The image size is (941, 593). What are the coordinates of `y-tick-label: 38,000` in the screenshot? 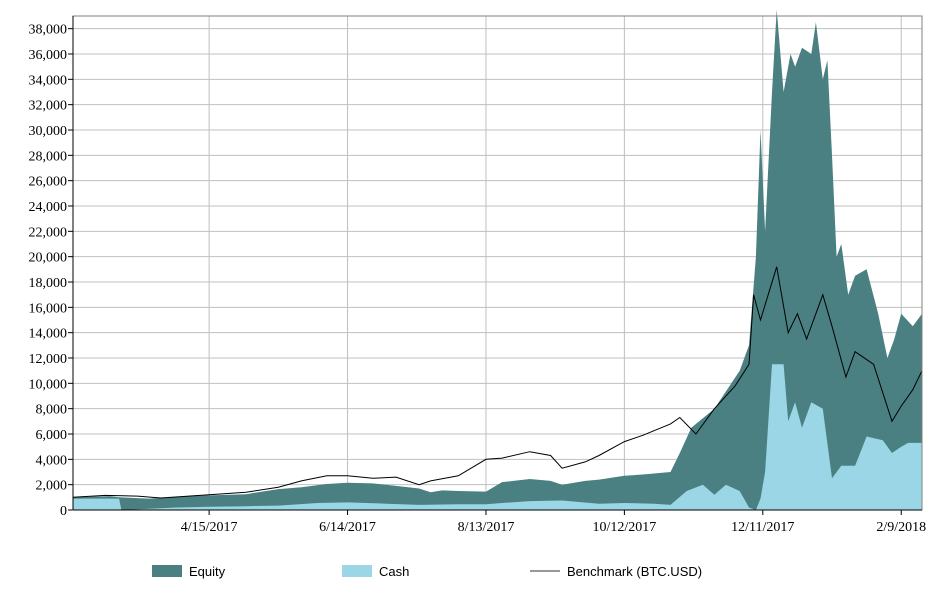 It's located at (48, 30).